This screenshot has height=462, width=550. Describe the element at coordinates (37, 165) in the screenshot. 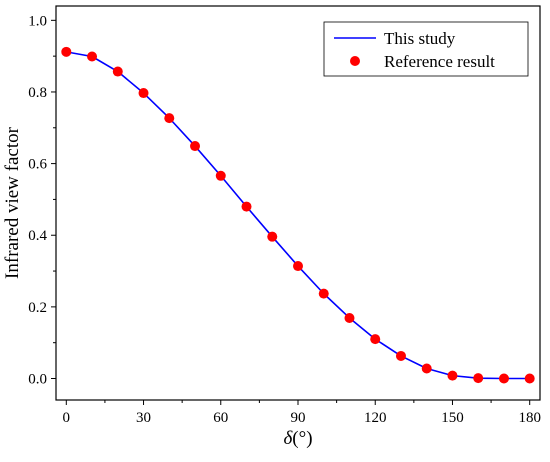

I see `y-tick-label: 0.6` at that location.